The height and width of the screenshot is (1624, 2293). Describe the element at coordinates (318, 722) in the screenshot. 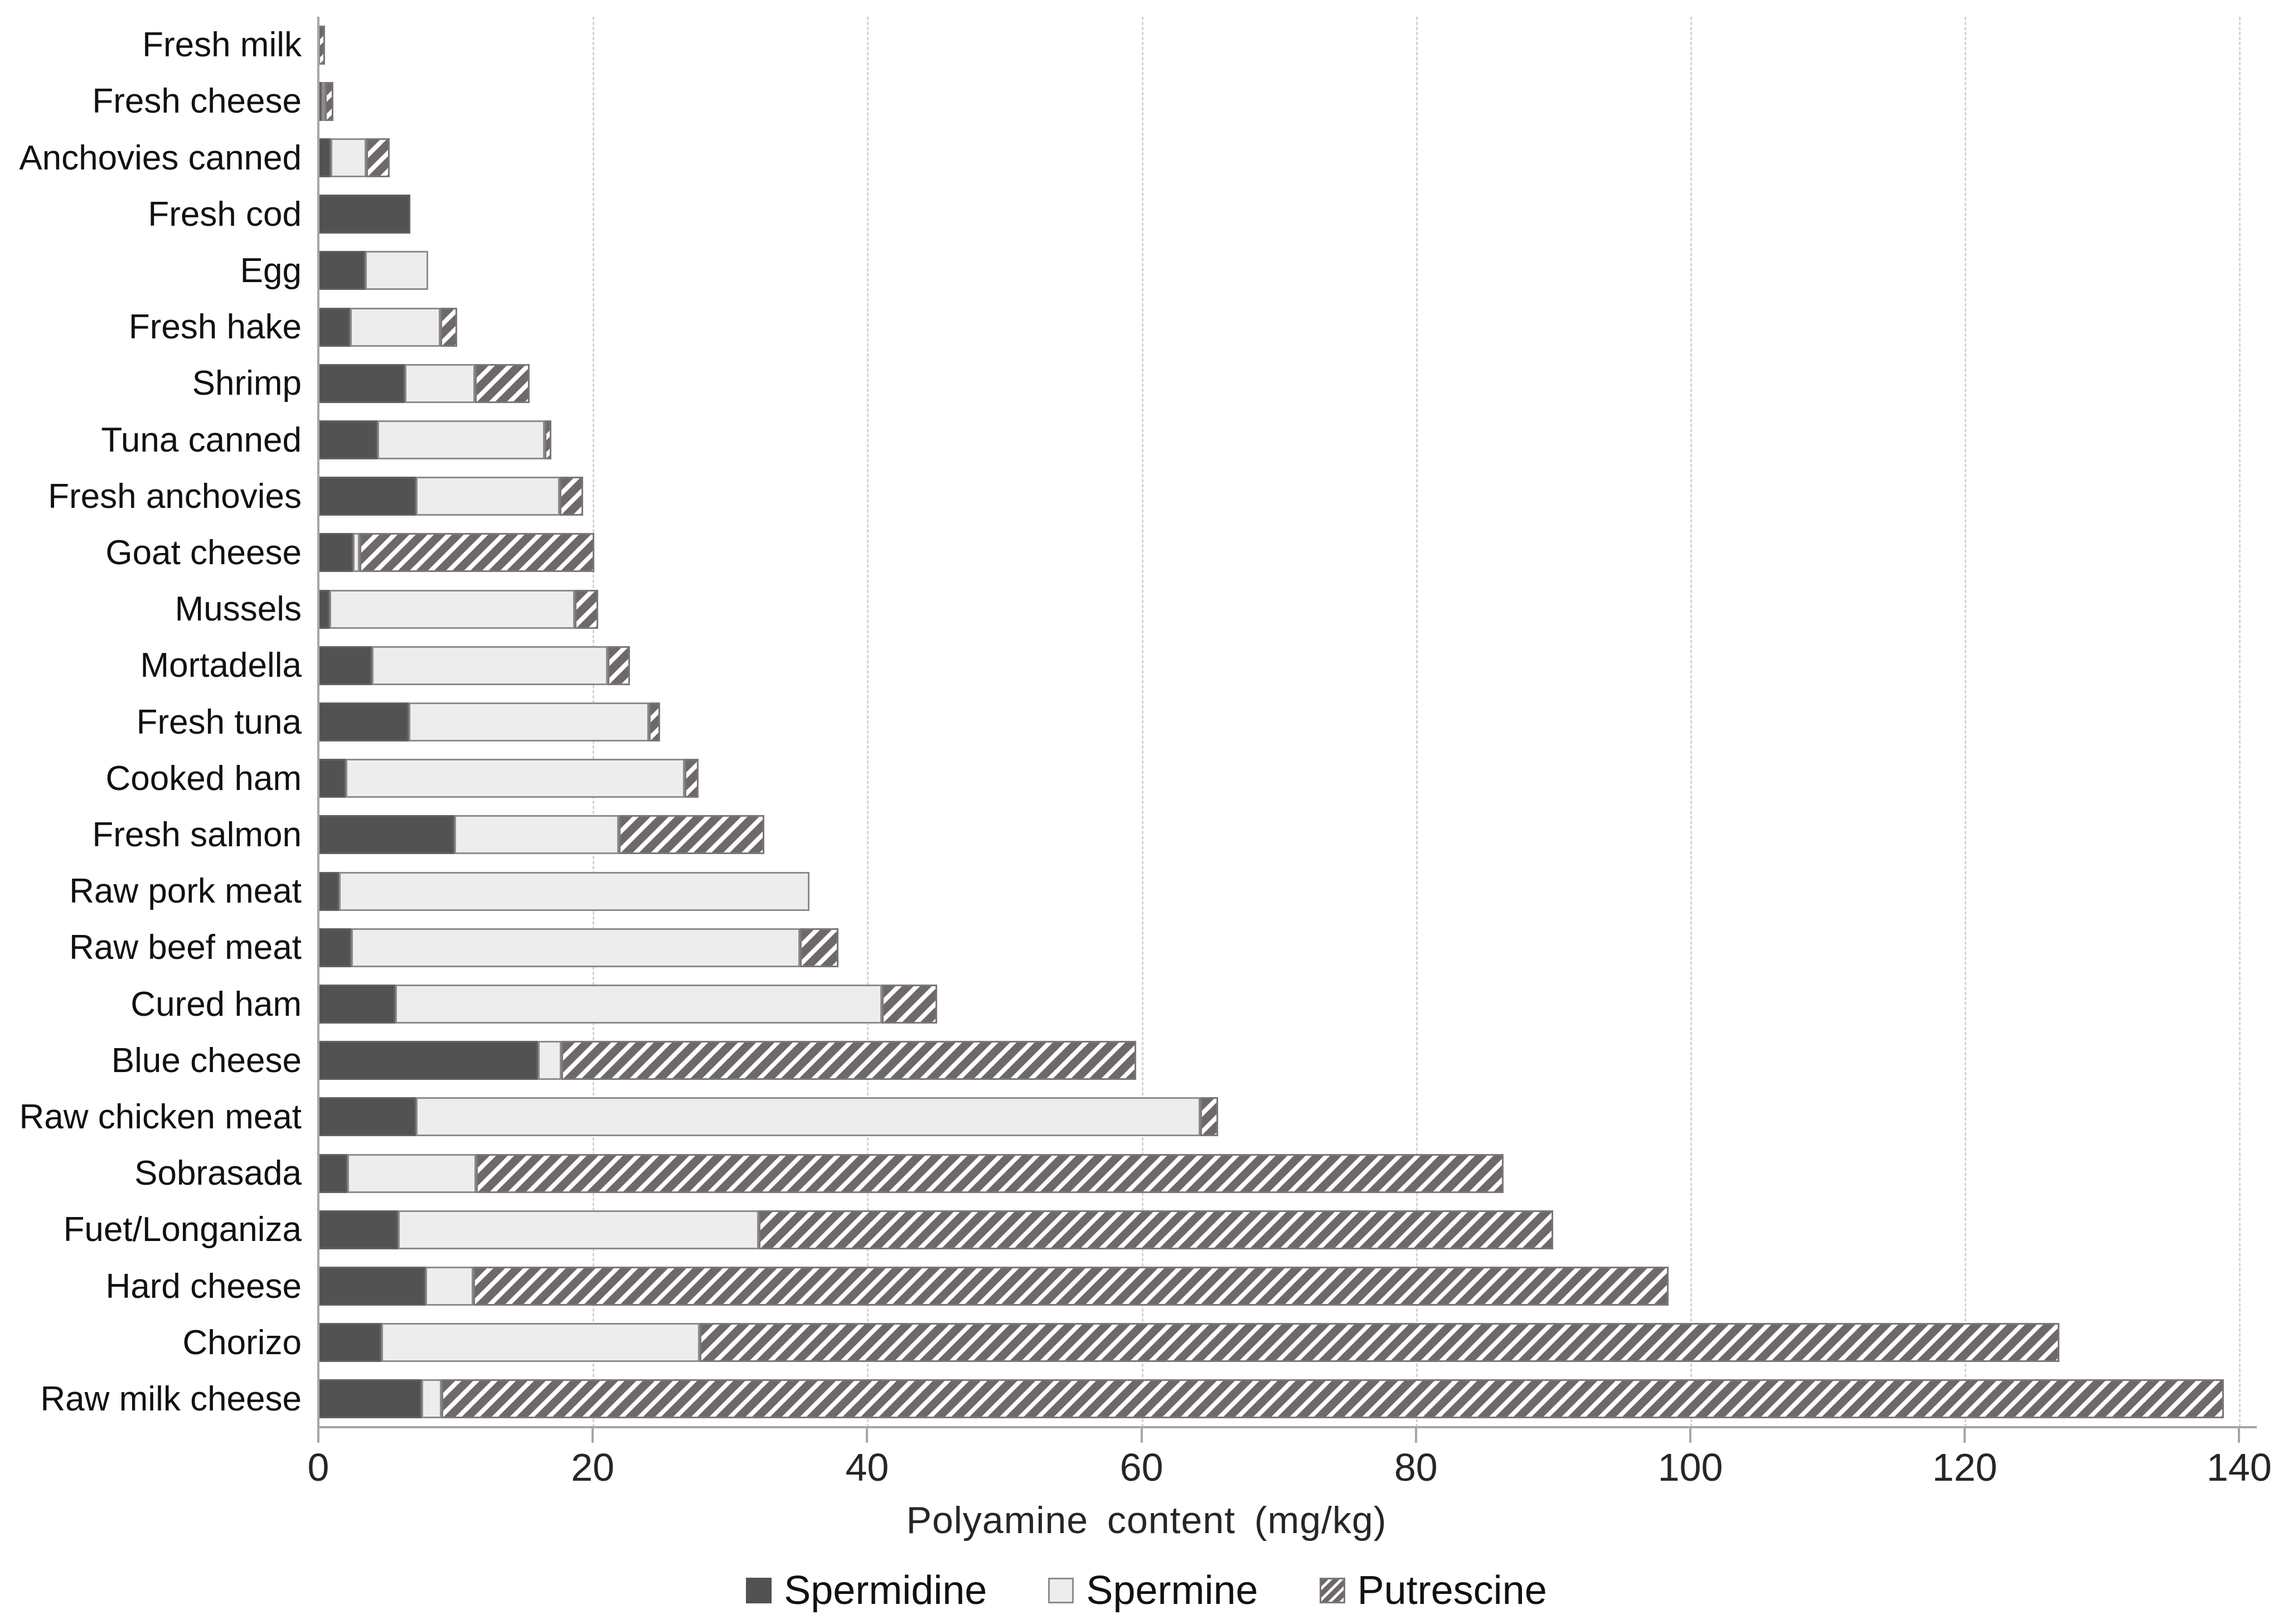

I see `y-axis-line` at that location.